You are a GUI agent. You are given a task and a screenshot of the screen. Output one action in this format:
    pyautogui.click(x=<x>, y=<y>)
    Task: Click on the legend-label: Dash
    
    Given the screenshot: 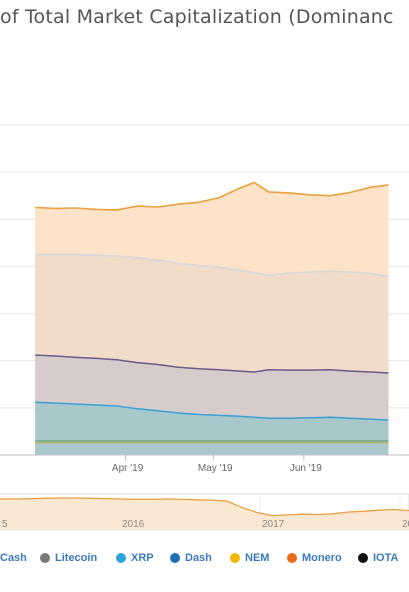 What is the action you would take?
    pyautogui.click(x=198, y=558)
    